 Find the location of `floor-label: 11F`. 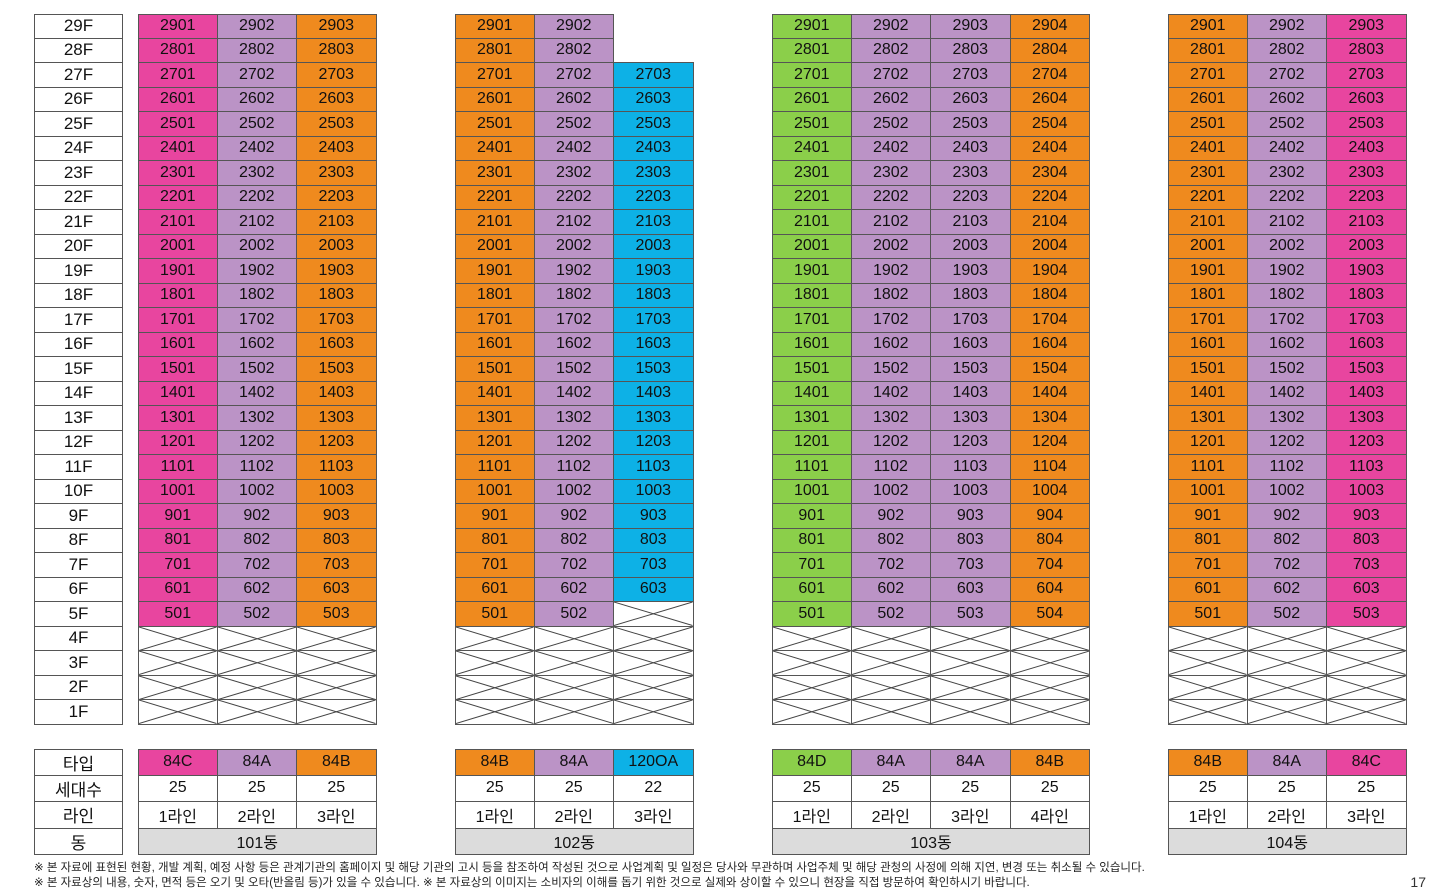

floor-label: 11F is located at coordinates (78, 467).